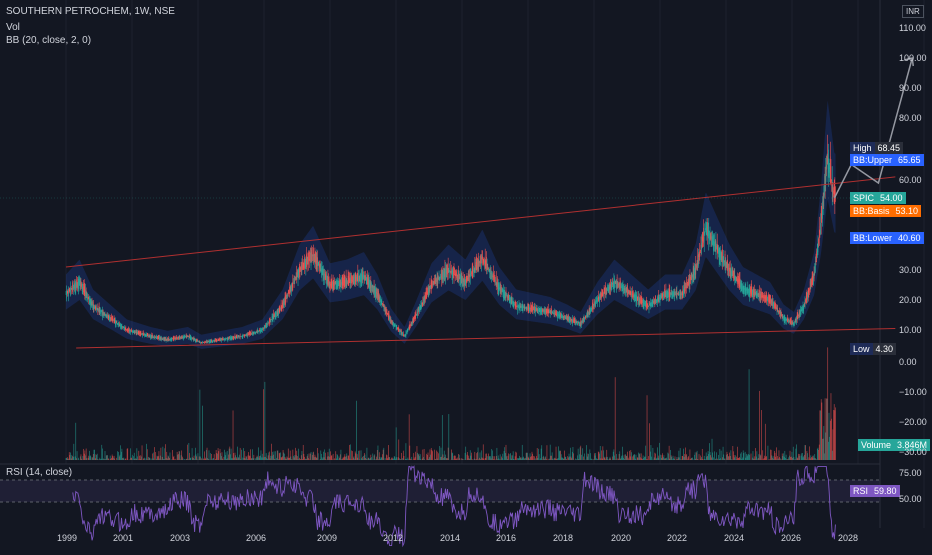  I want to click on time-axis-tick: 2024, so click(734, 538).